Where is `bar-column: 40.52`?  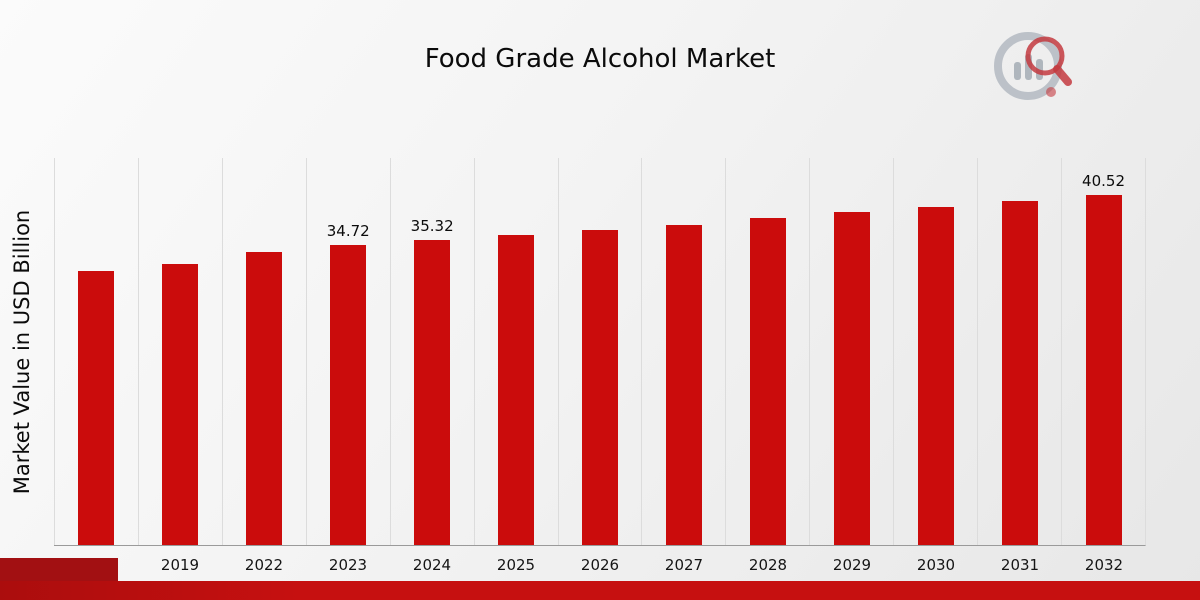 bar-column: 40.52 is located at coordinates (1103, 351).